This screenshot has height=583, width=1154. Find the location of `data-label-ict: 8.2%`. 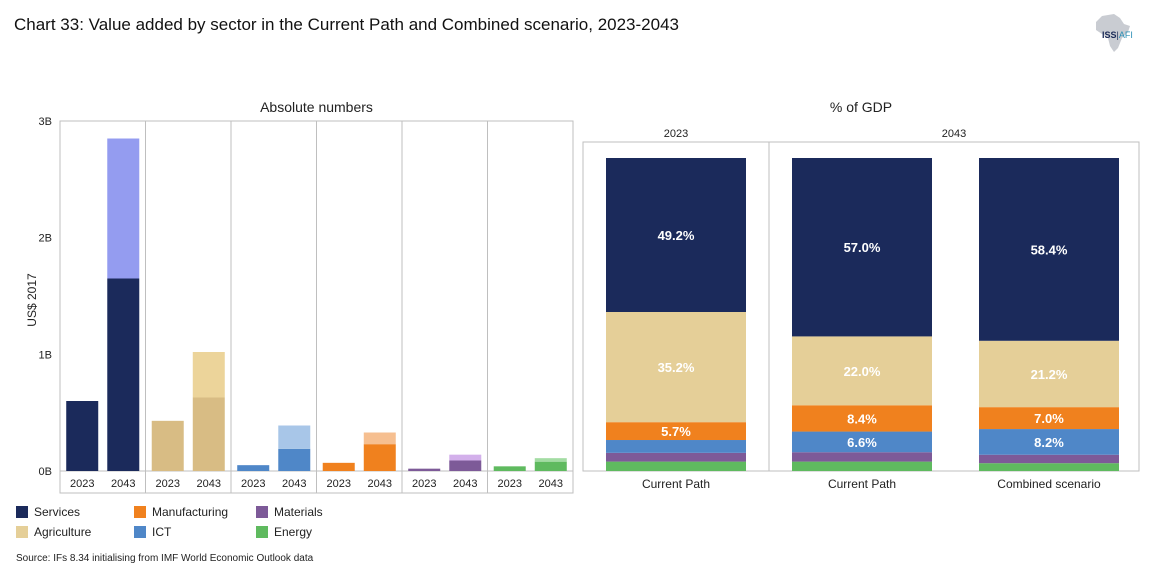

data-label-ict: 8.2% is located at coordinates (1049, 442).